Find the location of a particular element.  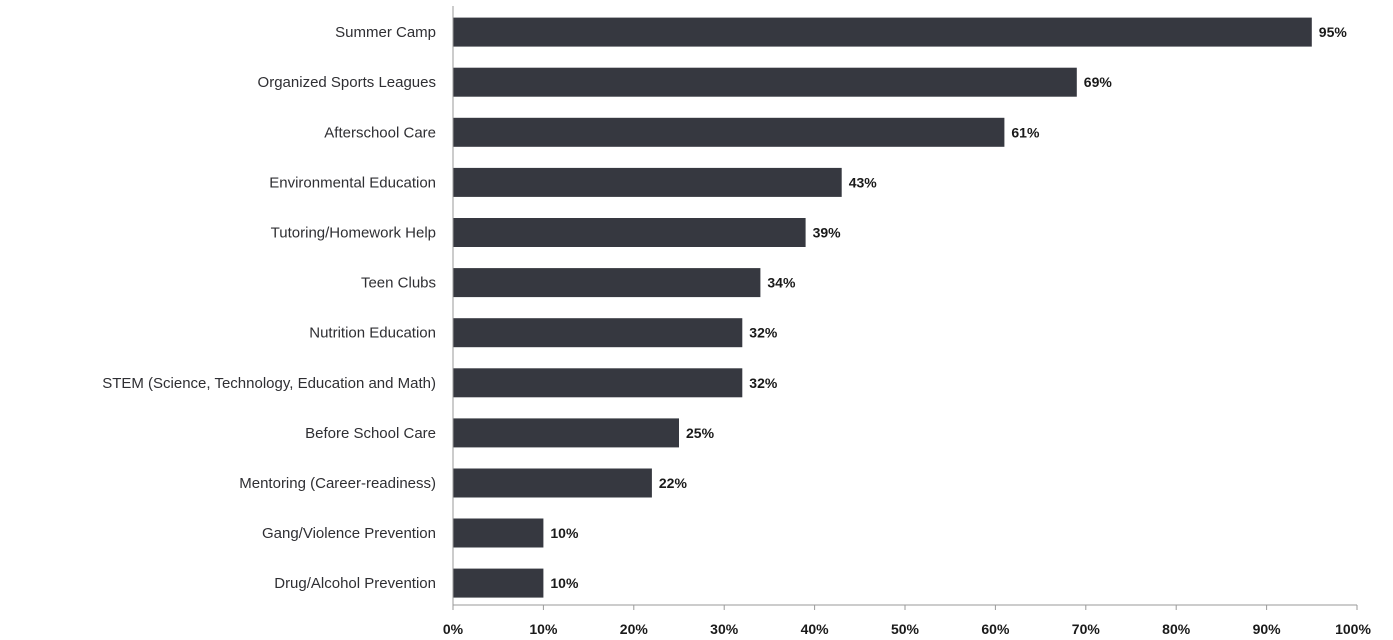

value-label: 69% is located at coordinates (1098, 82).